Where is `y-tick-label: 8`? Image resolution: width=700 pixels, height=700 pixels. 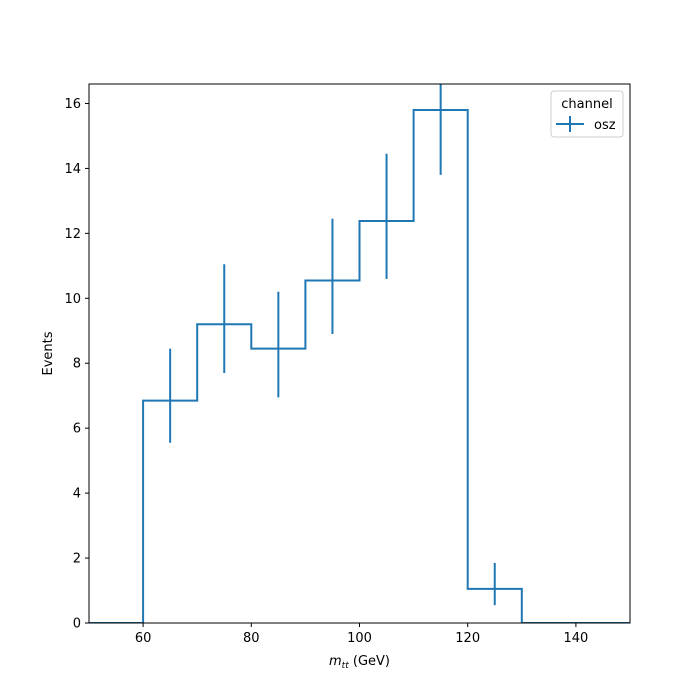
y-tick-label: 8 is located at coordinates (77, 364).